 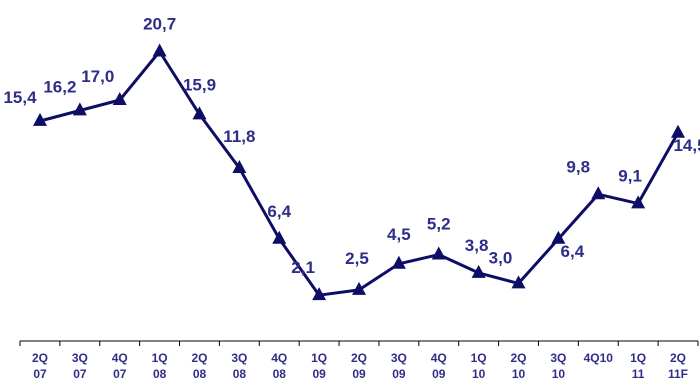 I want to click on x-tick-label: 4Q10, so click(x=599, y=358).